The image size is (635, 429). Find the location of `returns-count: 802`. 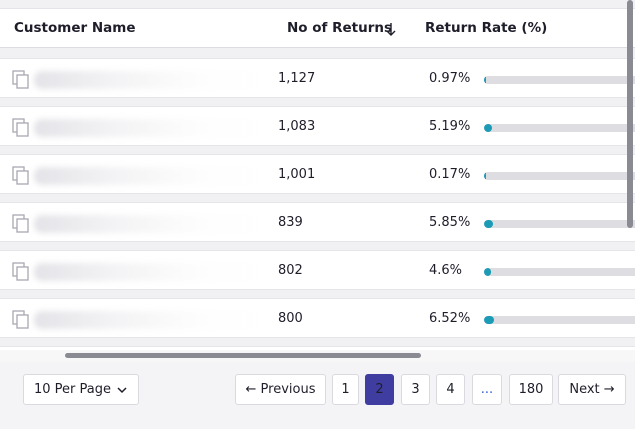

returns-count: 802 is located at coordinates (290, 270).